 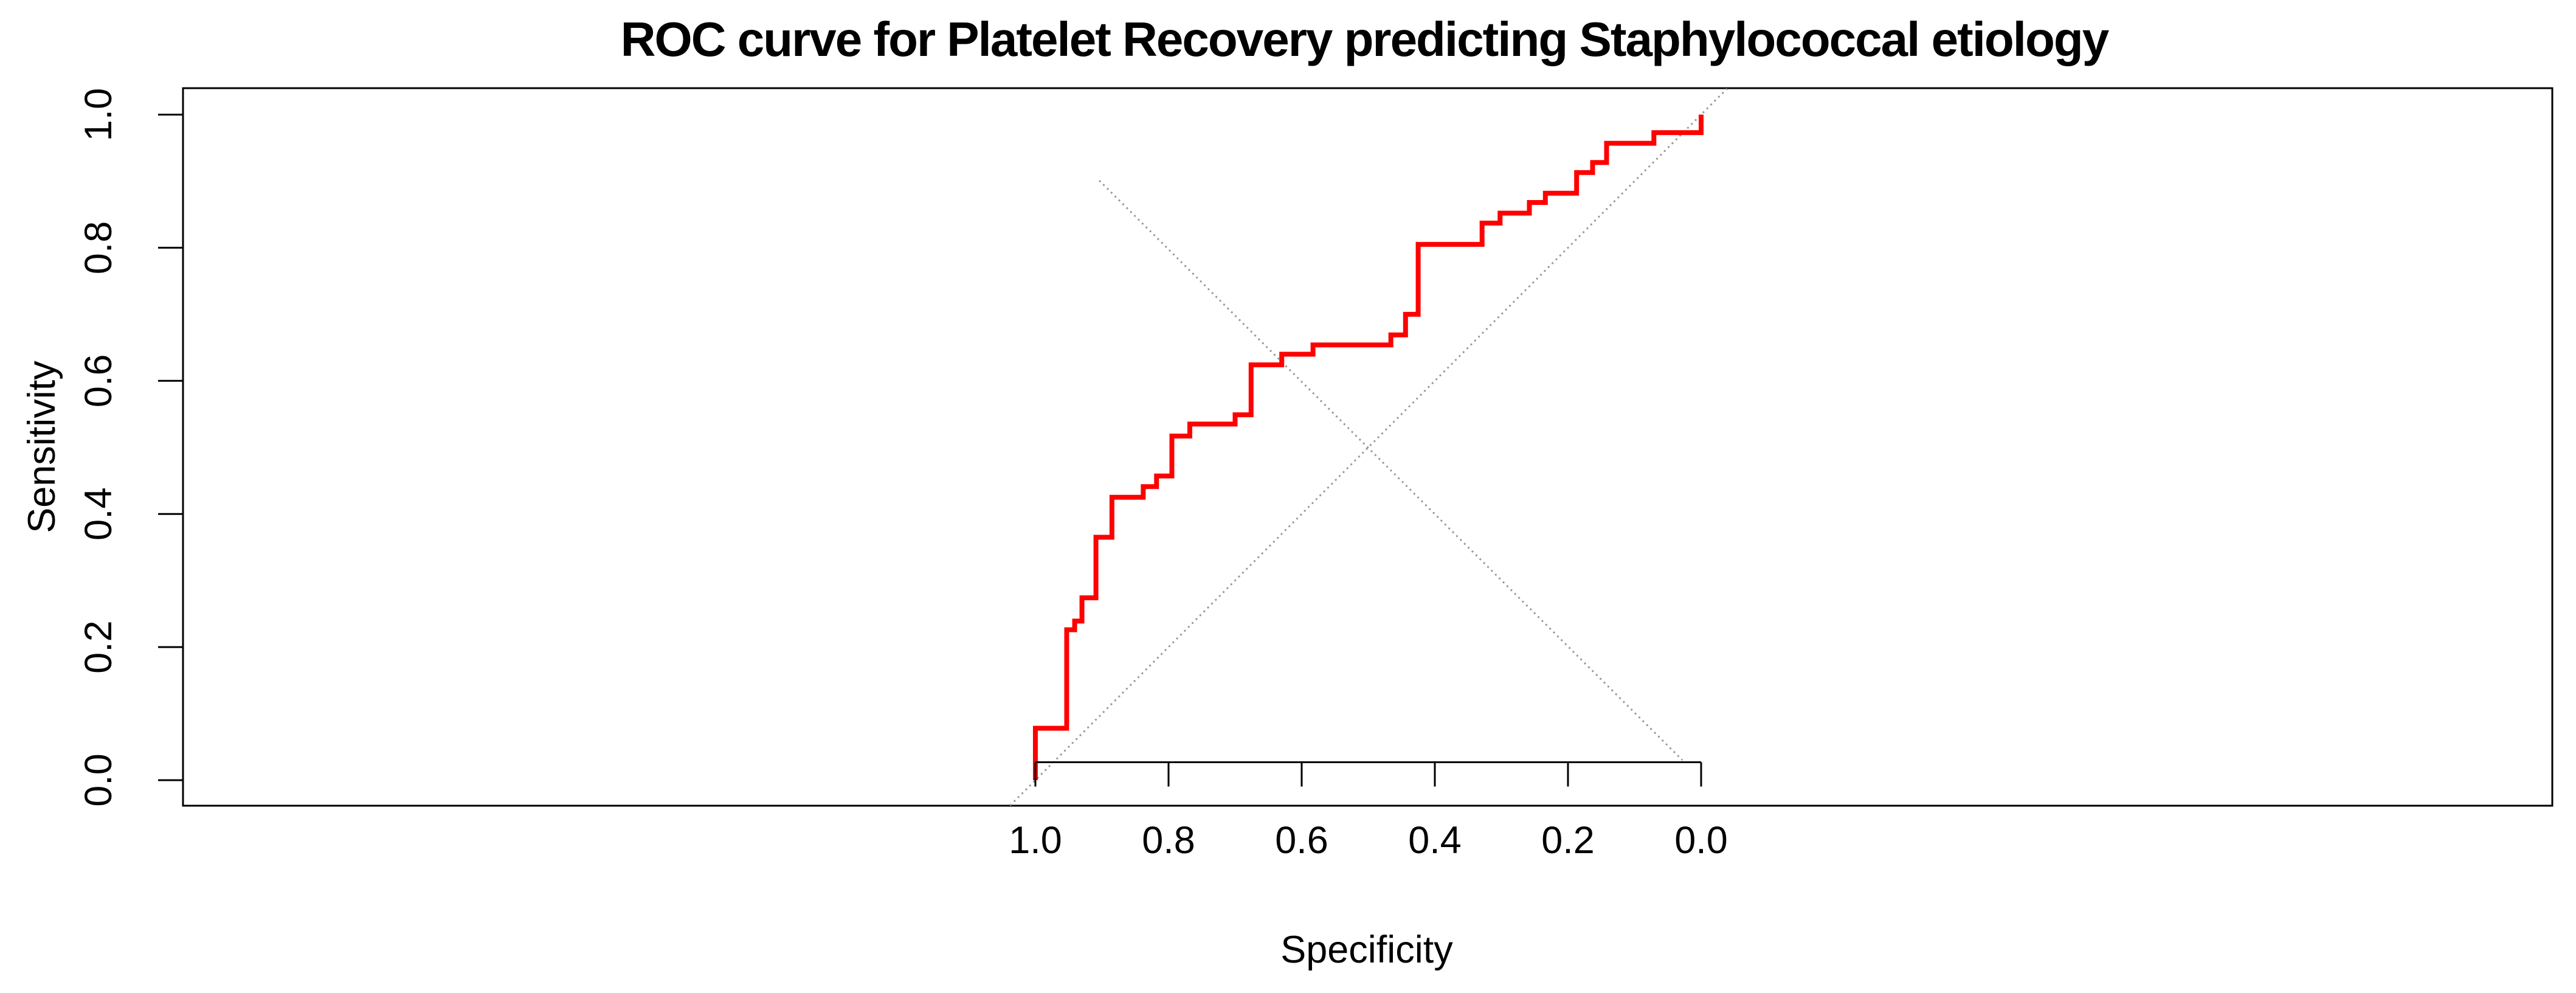 I want to click on x-axis-tick-label: 0.6, so click(x=1301, y=841).